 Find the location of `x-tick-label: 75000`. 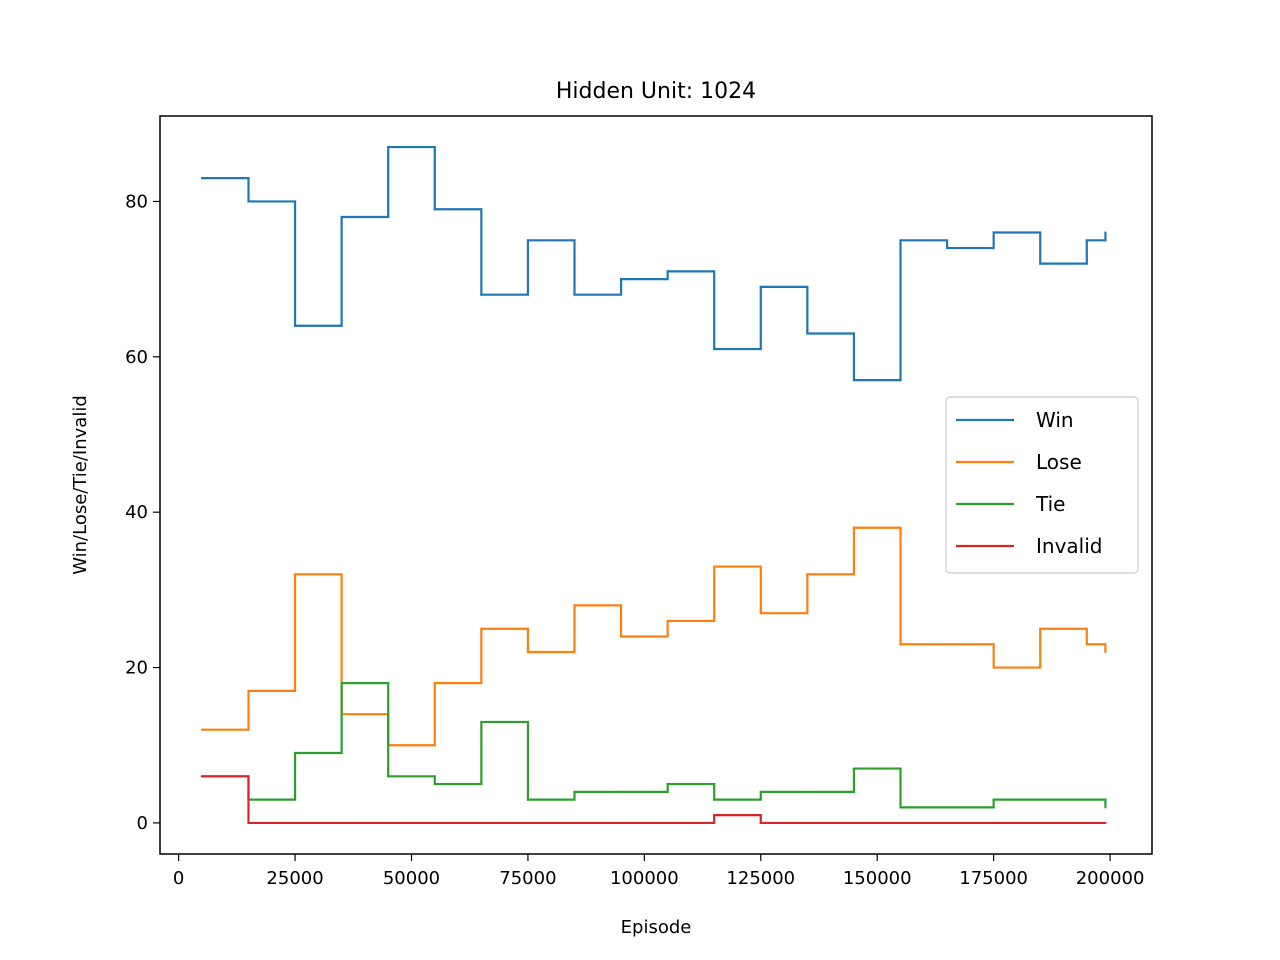

x-tick-label: 75000 is located at coordinates (527, 878).